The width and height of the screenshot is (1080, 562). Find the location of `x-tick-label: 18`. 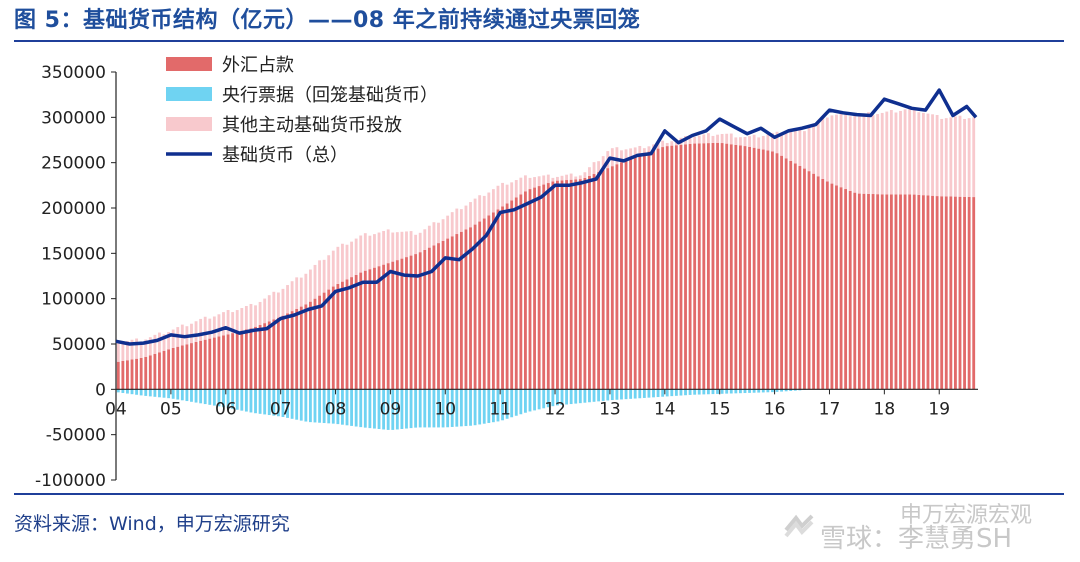

x-tick-label: 18 is located at coordinates (885, 409).